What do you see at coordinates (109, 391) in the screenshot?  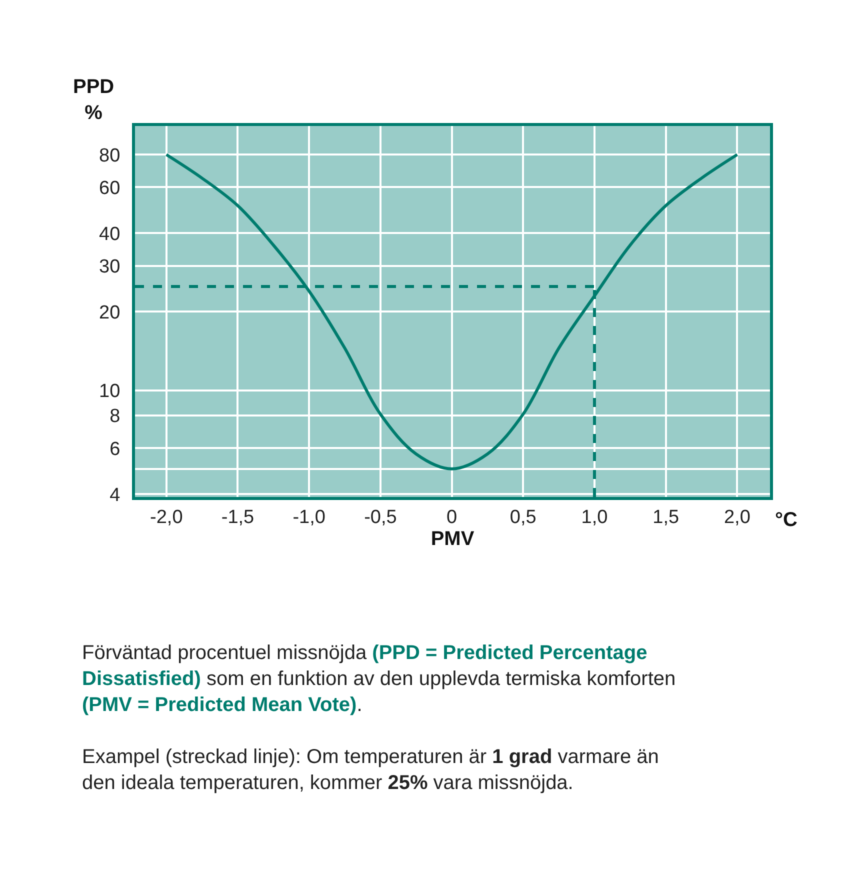 I see `y-tick-label: 10` at bounding box center [109, 391].